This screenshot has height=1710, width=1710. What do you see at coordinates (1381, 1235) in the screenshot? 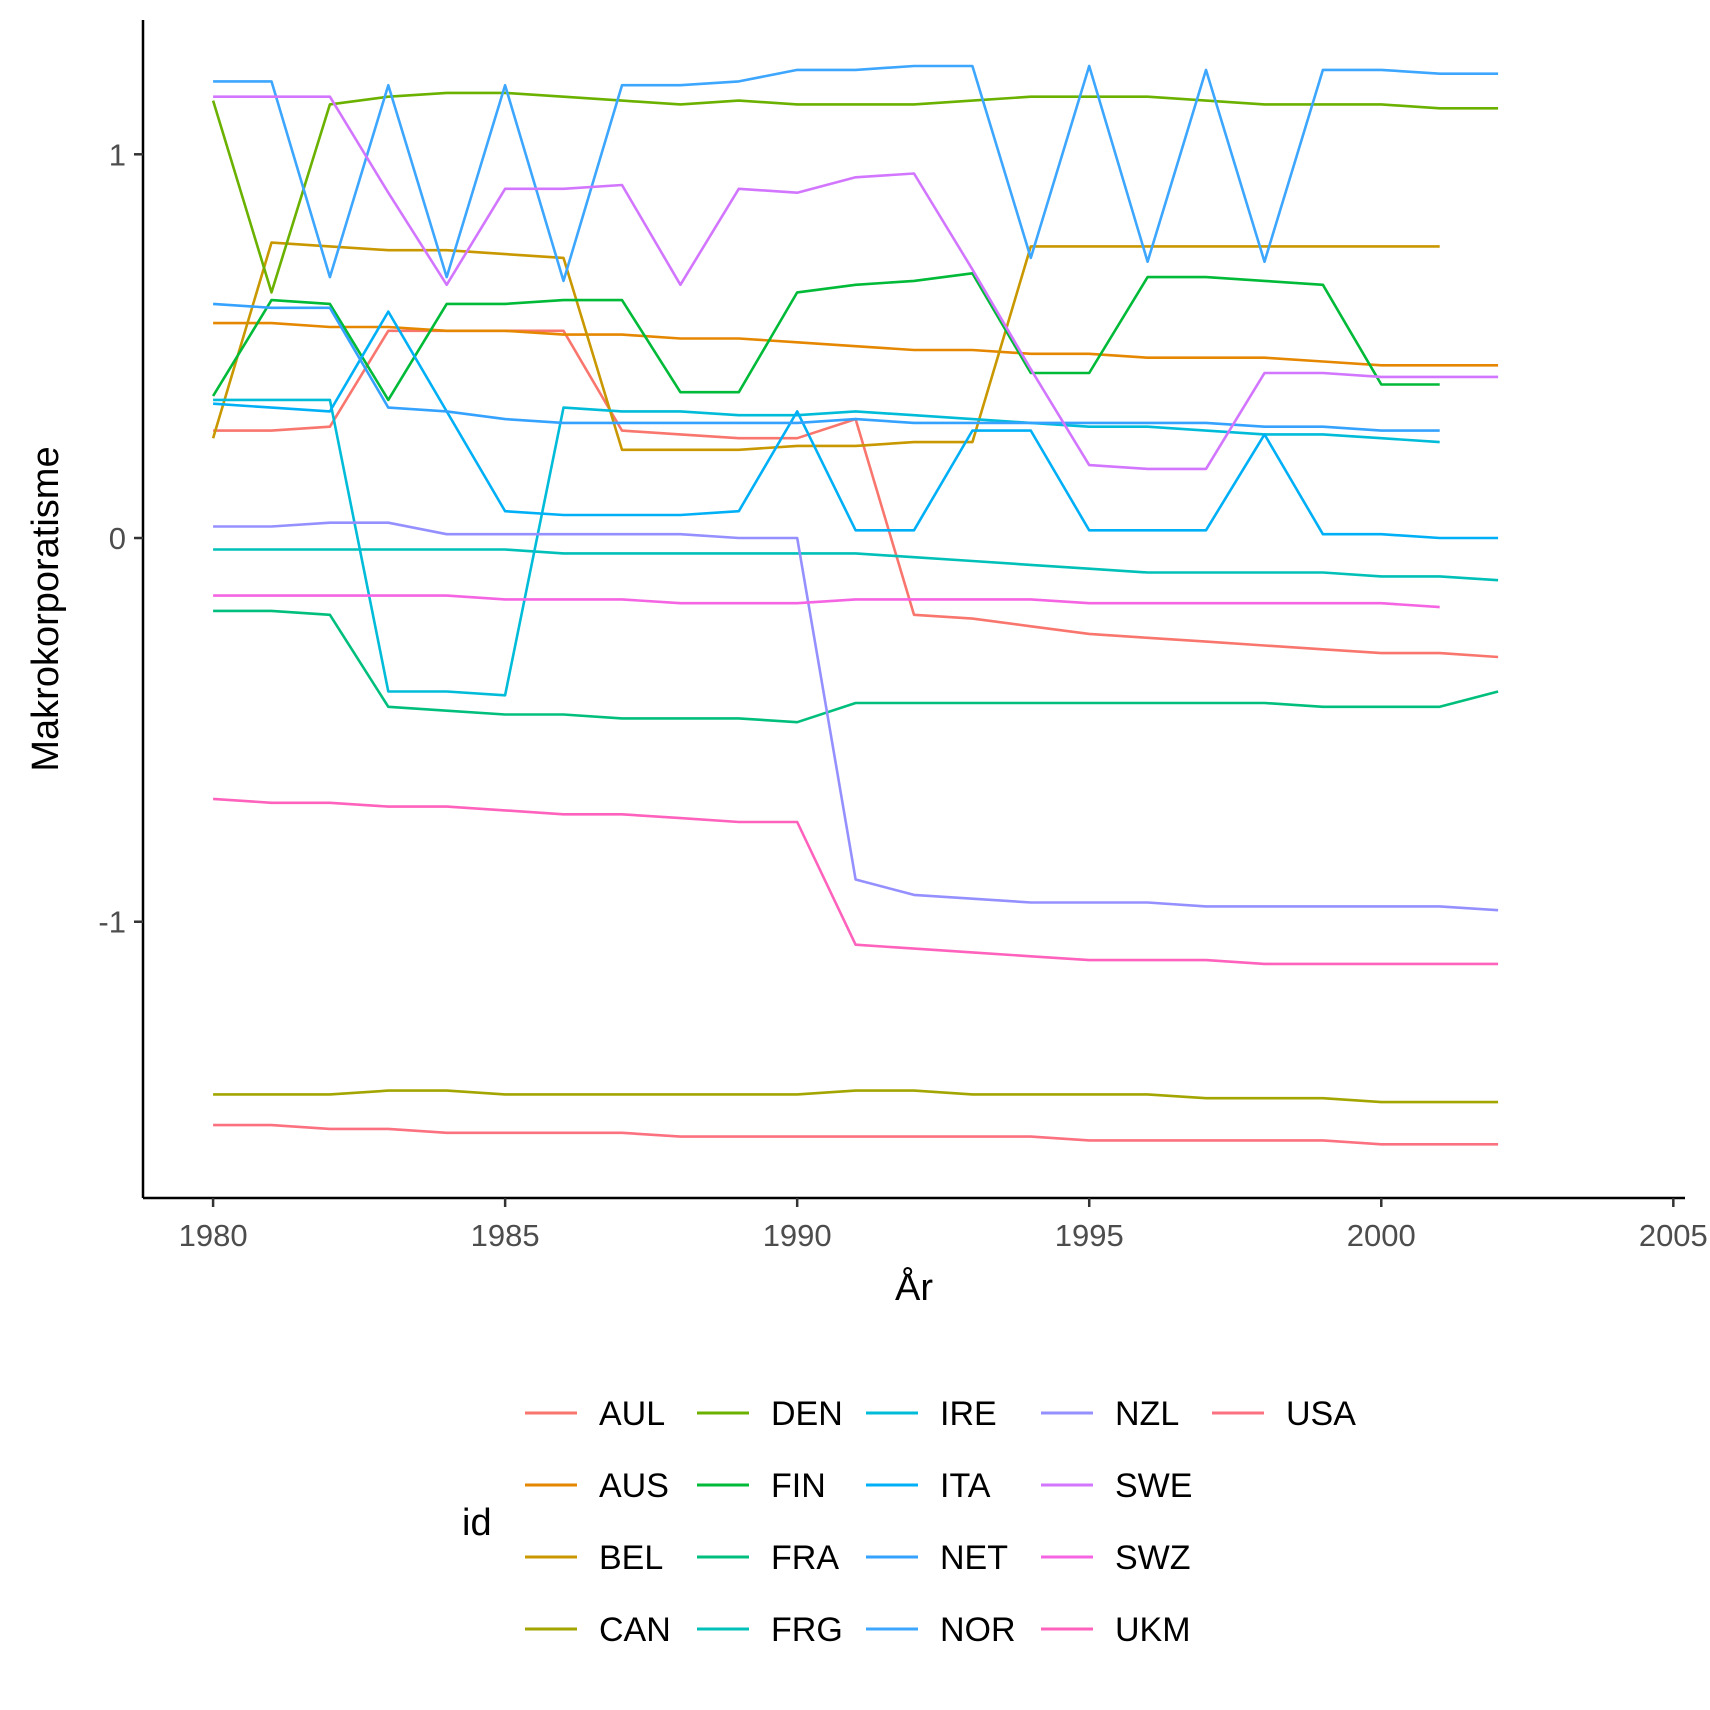
I see `x-tick-label: 2000` at bounding box center [1381, 1235].